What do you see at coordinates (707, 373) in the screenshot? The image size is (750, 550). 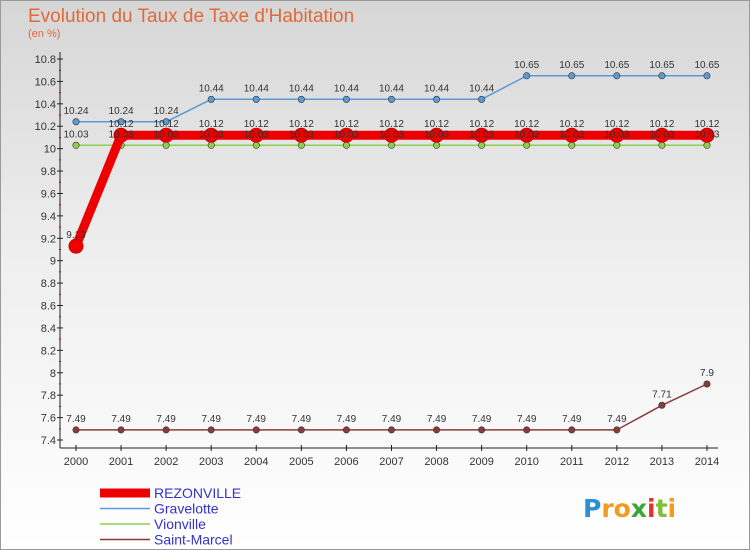 I see `data-label: 7.9` at bounding box center [707, 373].